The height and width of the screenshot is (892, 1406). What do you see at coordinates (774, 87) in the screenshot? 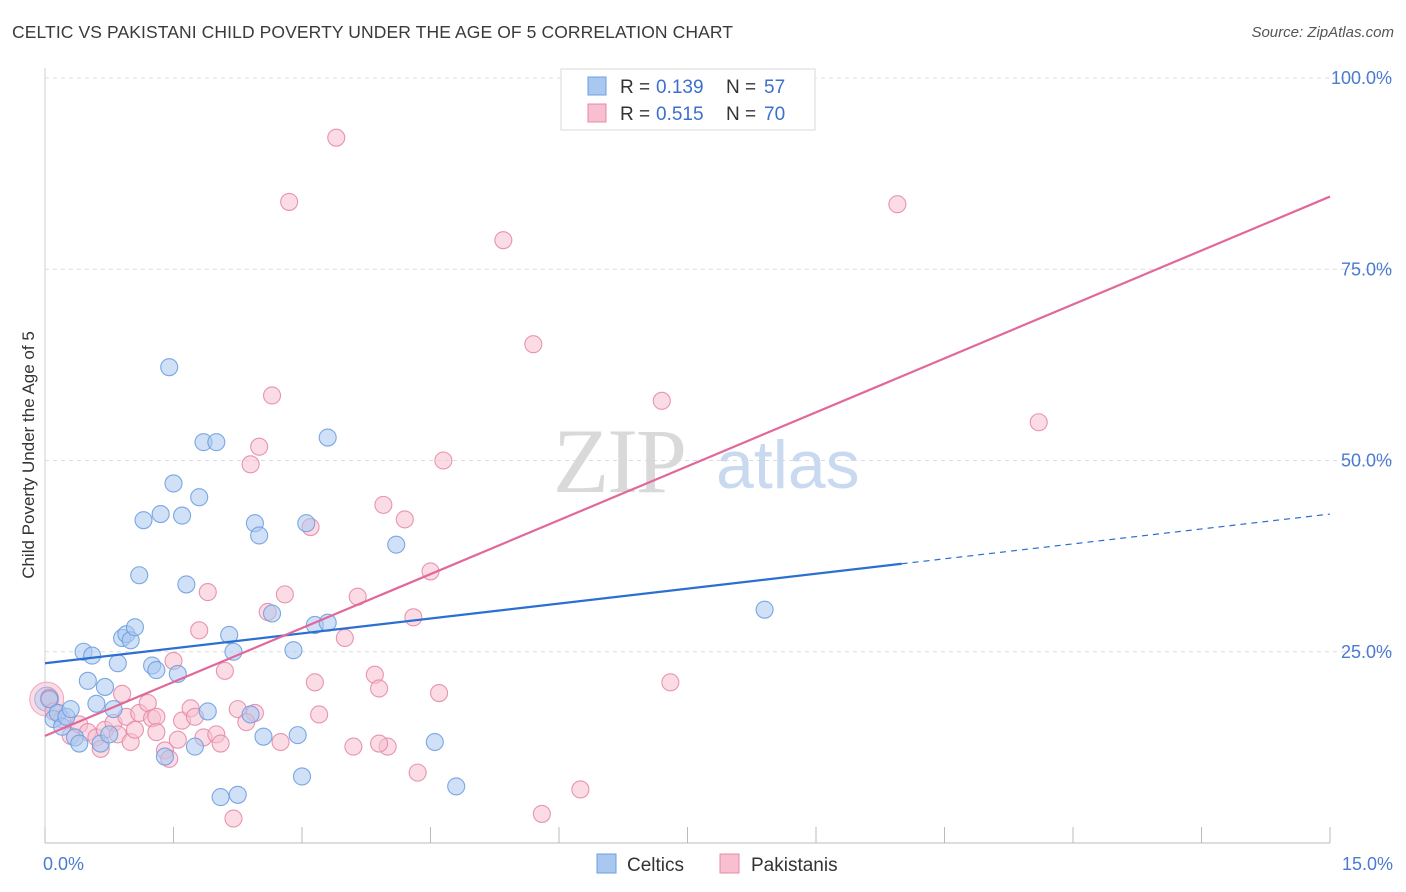
I see `legend-n-value: 57` at bounding box center [774, 87].